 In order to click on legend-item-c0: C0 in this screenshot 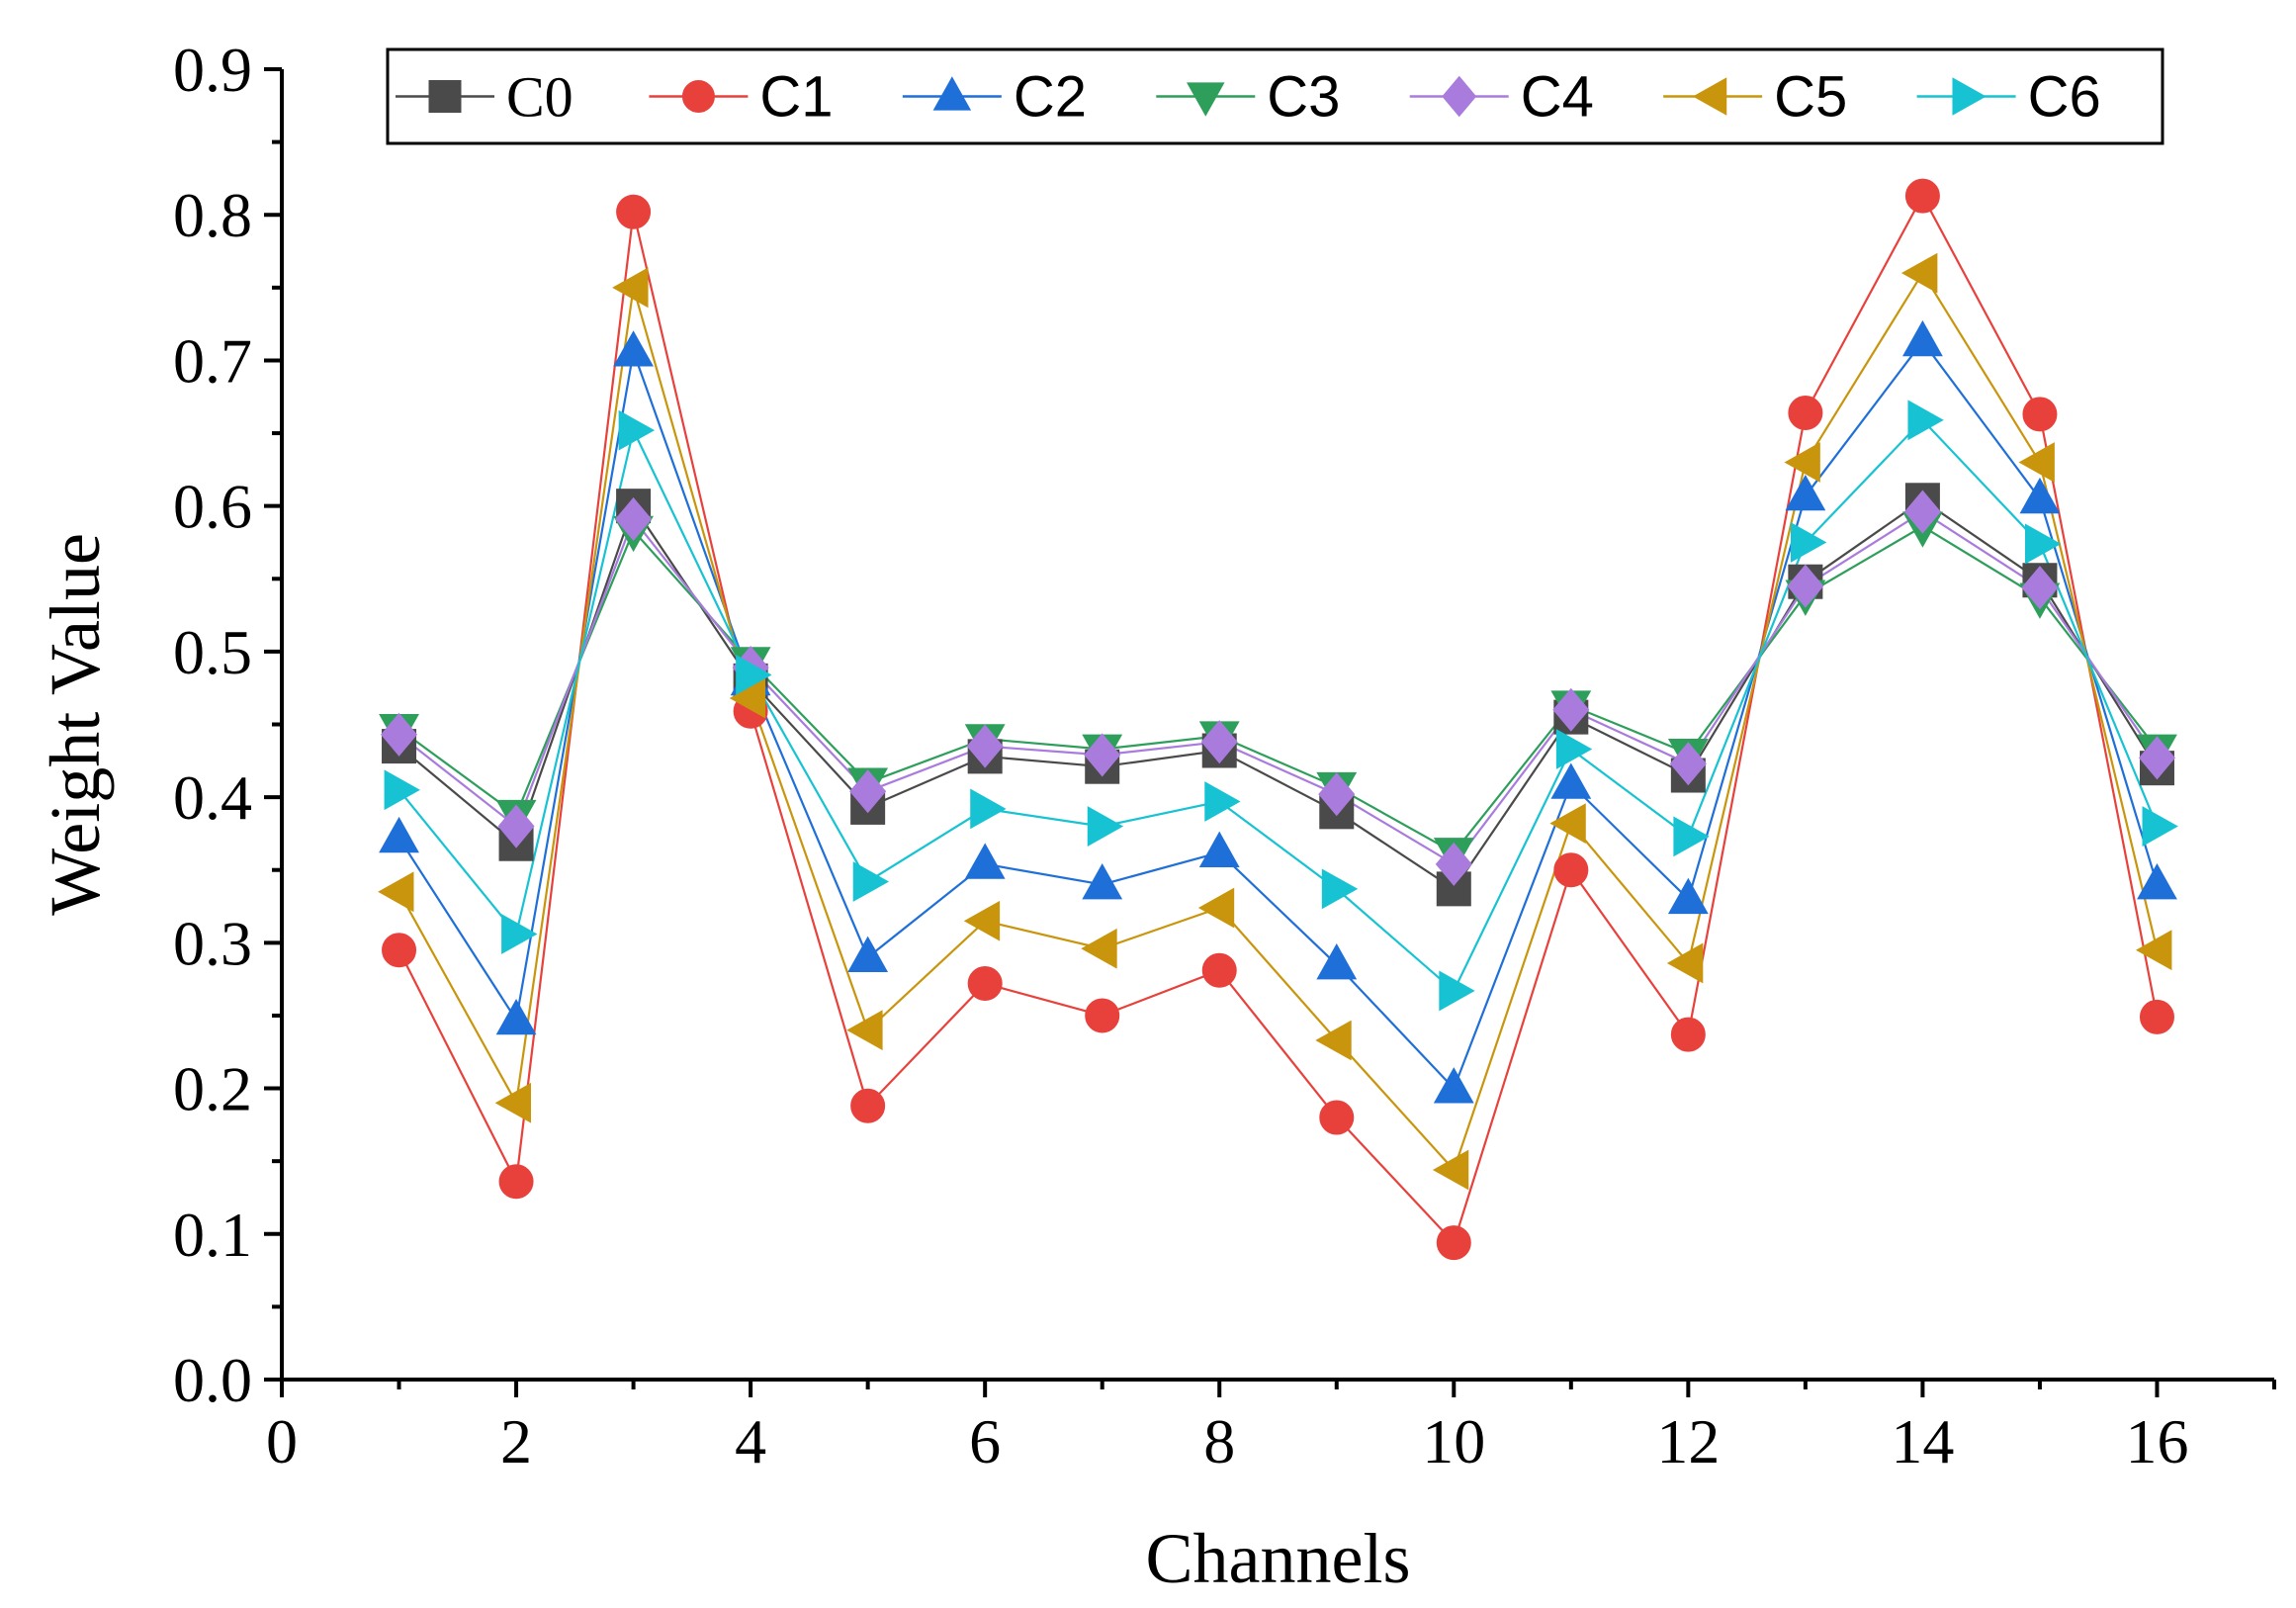, I will do `click(485, 97)`.